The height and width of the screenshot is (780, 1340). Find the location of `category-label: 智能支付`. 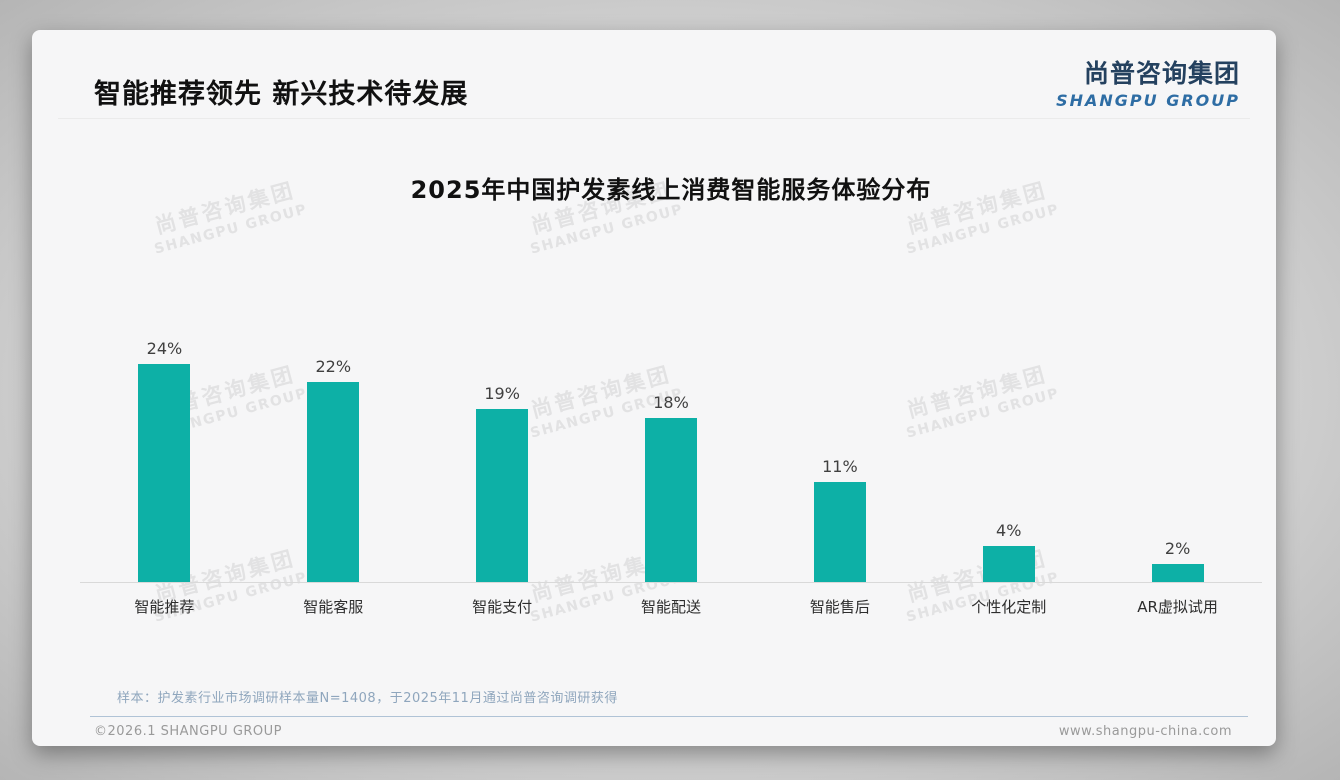

category-label: 智能支付 is located at coordinates (502, 607).